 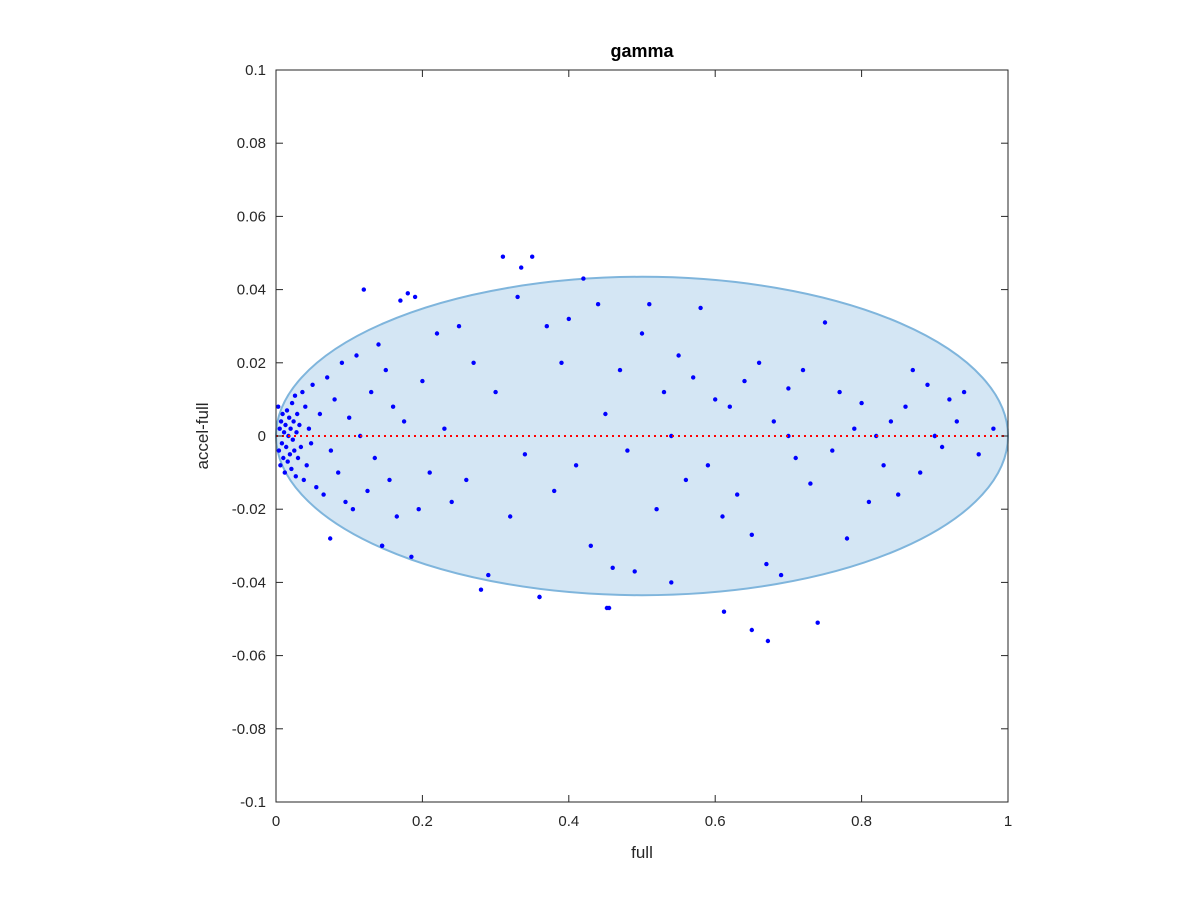 I want to click on chart-title: gamma, so click(x=642, y=51).